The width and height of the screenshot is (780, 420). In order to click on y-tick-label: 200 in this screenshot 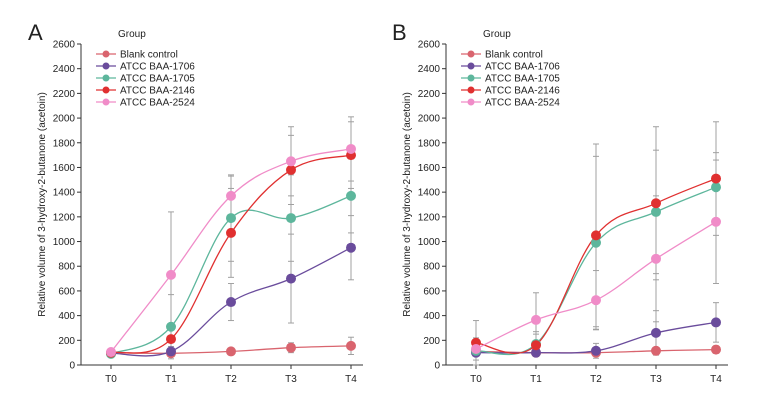, I will do `click(66, 341)`.